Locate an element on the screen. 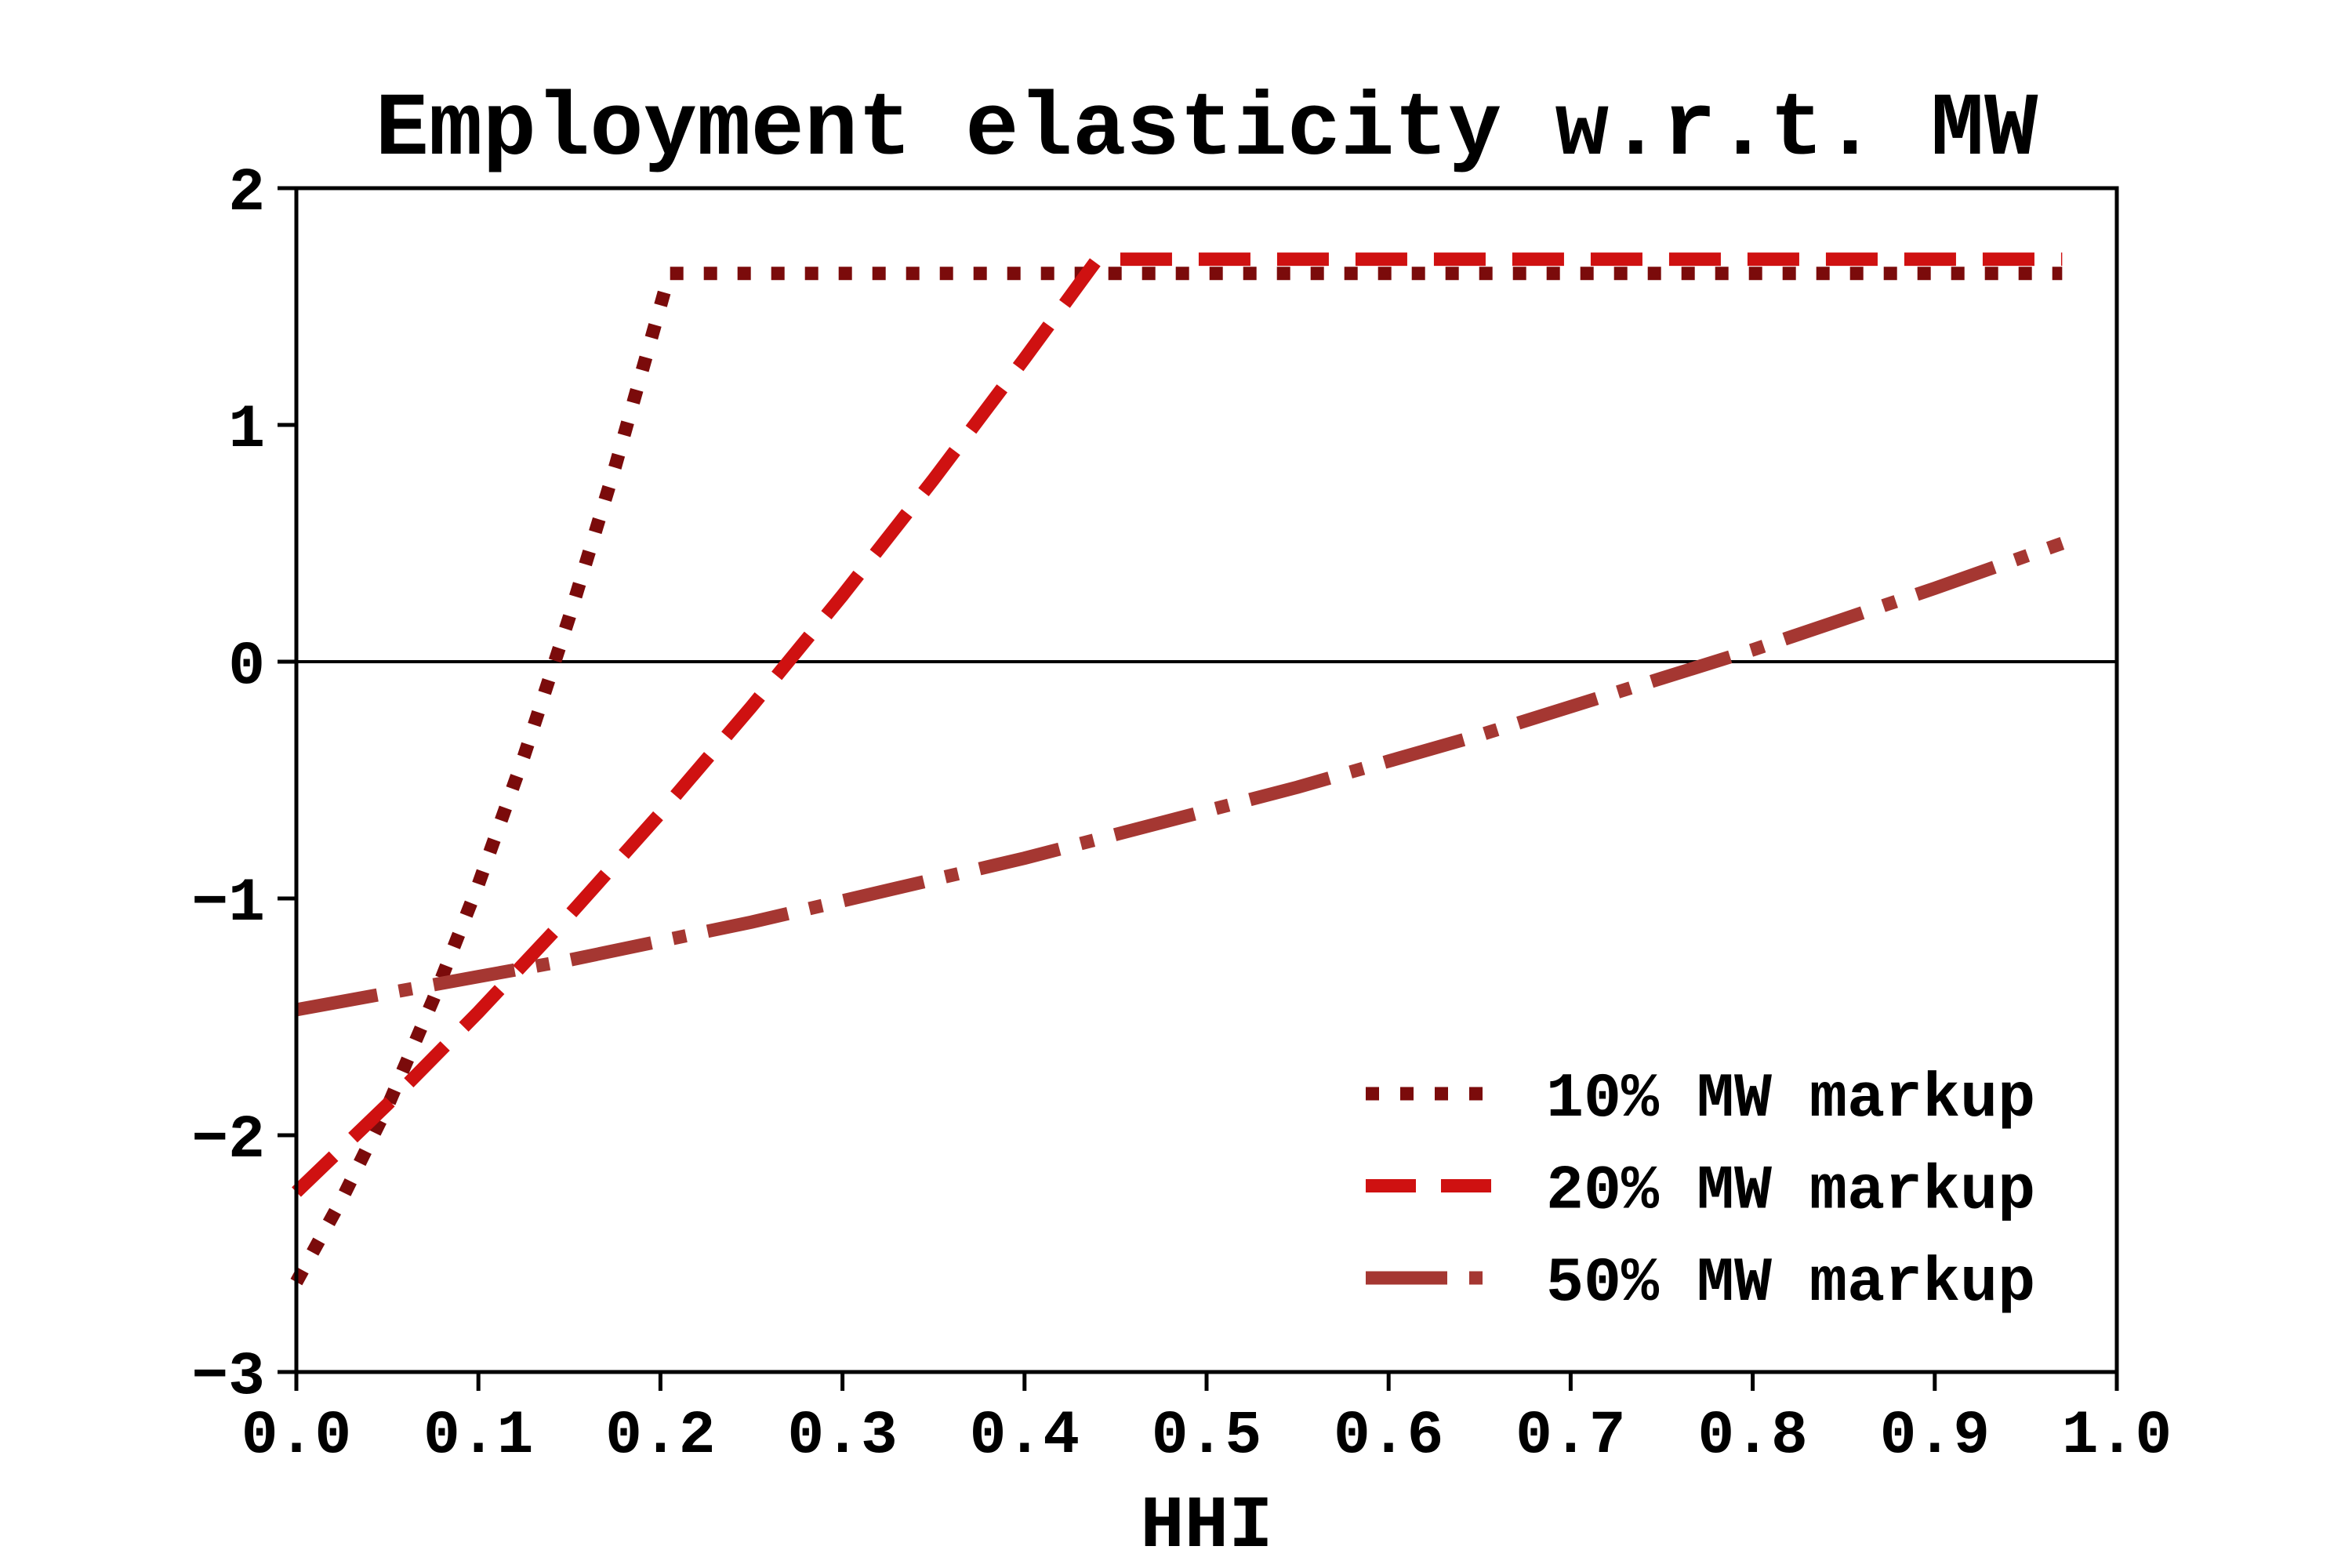  y-tick-label: 0 is located at coordinates (247, 667).